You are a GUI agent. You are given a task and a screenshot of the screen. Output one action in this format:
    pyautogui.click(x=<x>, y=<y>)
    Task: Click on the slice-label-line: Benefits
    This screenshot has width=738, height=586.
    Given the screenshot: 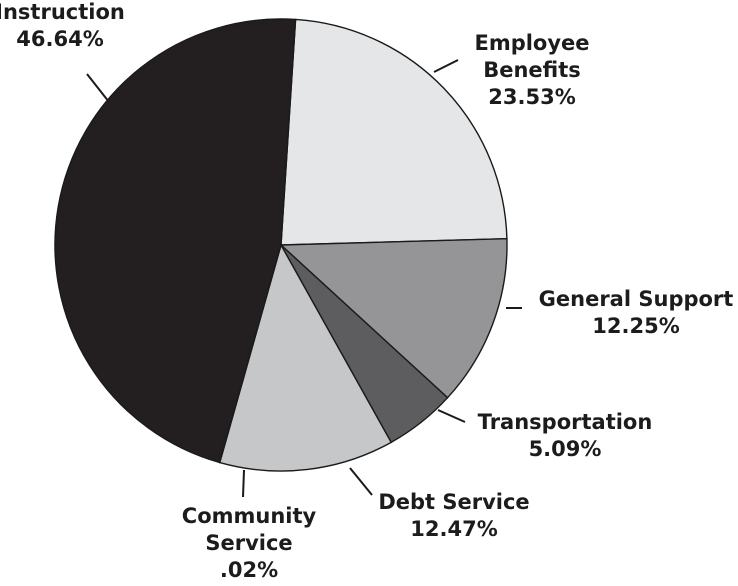 What is the action you would take?
    pyautogui.click(x=532, y=70)
    